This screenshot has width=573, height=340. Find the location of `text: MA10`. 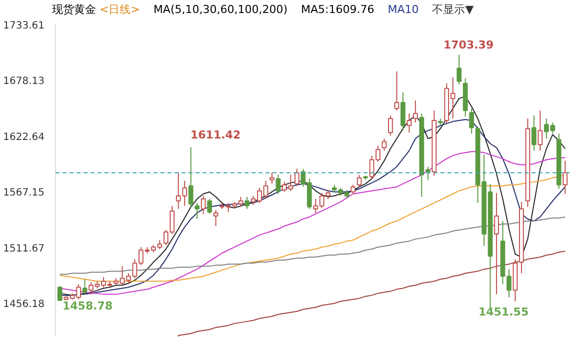

text: MA10 is located at coordinates (403, 9).